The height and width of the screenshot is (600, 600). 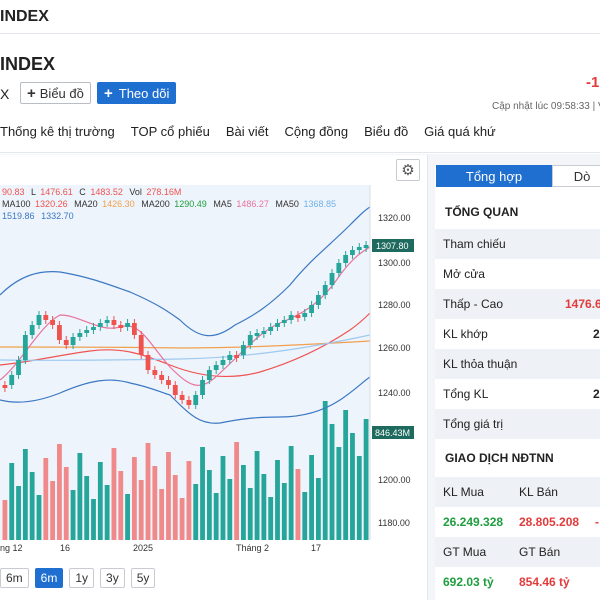 What do you see at coordinates (57, 131) in the screenshot?
I see `tab-market-stats: Thống kê thị trường` at bounding box center [57, 131].